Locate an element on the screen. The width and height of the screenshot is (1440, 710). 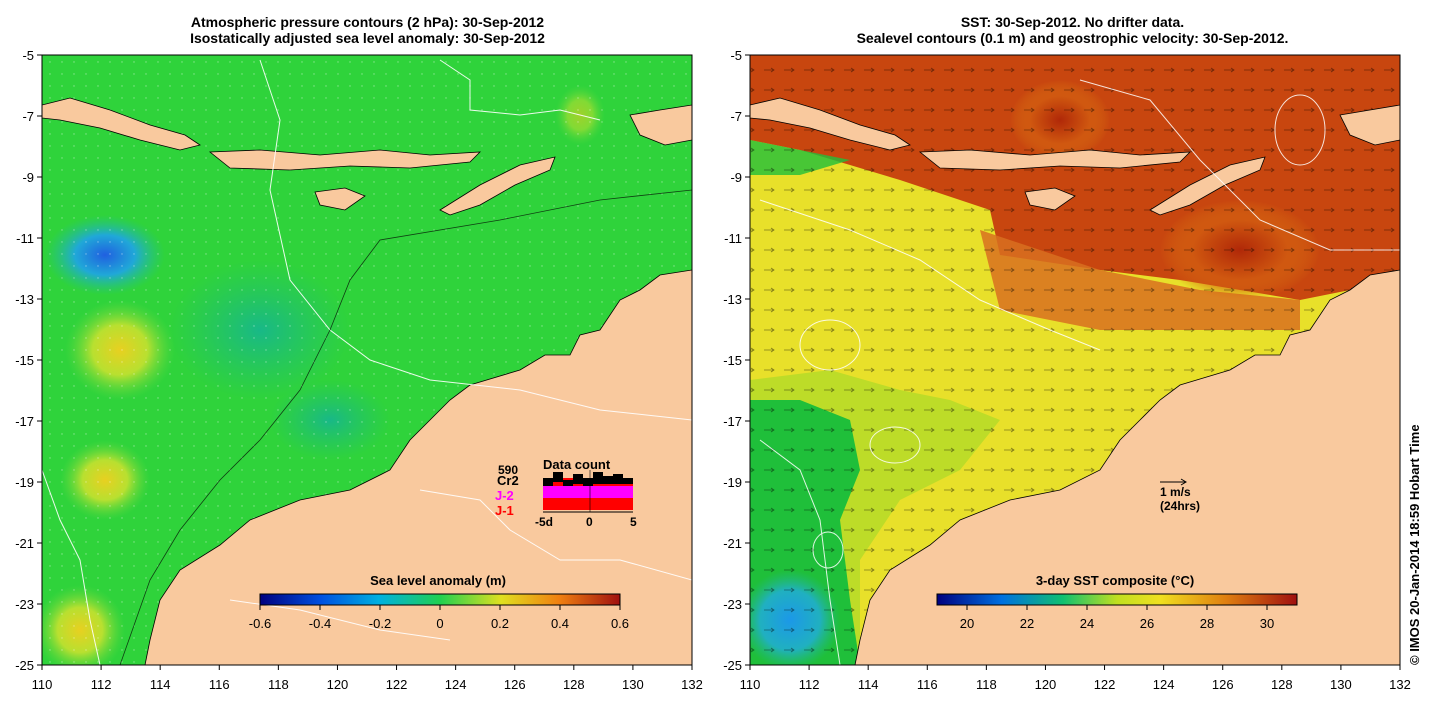
colorbar-tick-label: 0 is located at coordinates (439, 623).